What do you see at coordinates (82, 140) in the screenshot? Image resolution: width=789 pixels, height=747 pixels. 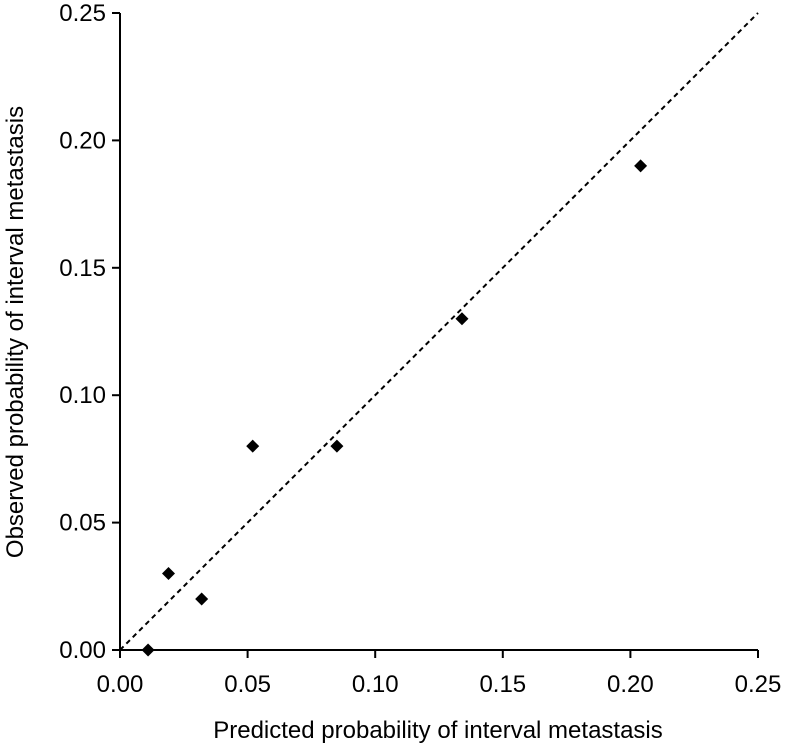 I see `y-tick-label: 0.20` at bounding box center [82, 140].